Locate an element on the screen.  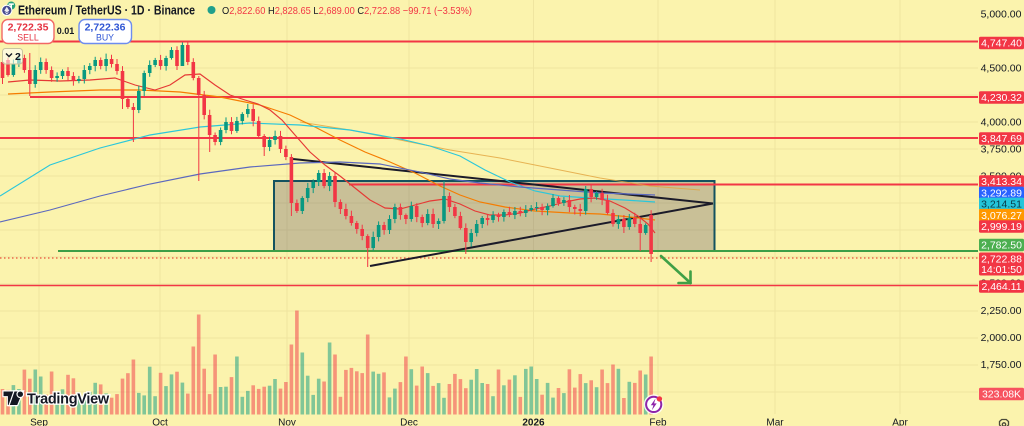
svg-text: 2,000.00 is located at coordinates (1001, 338).